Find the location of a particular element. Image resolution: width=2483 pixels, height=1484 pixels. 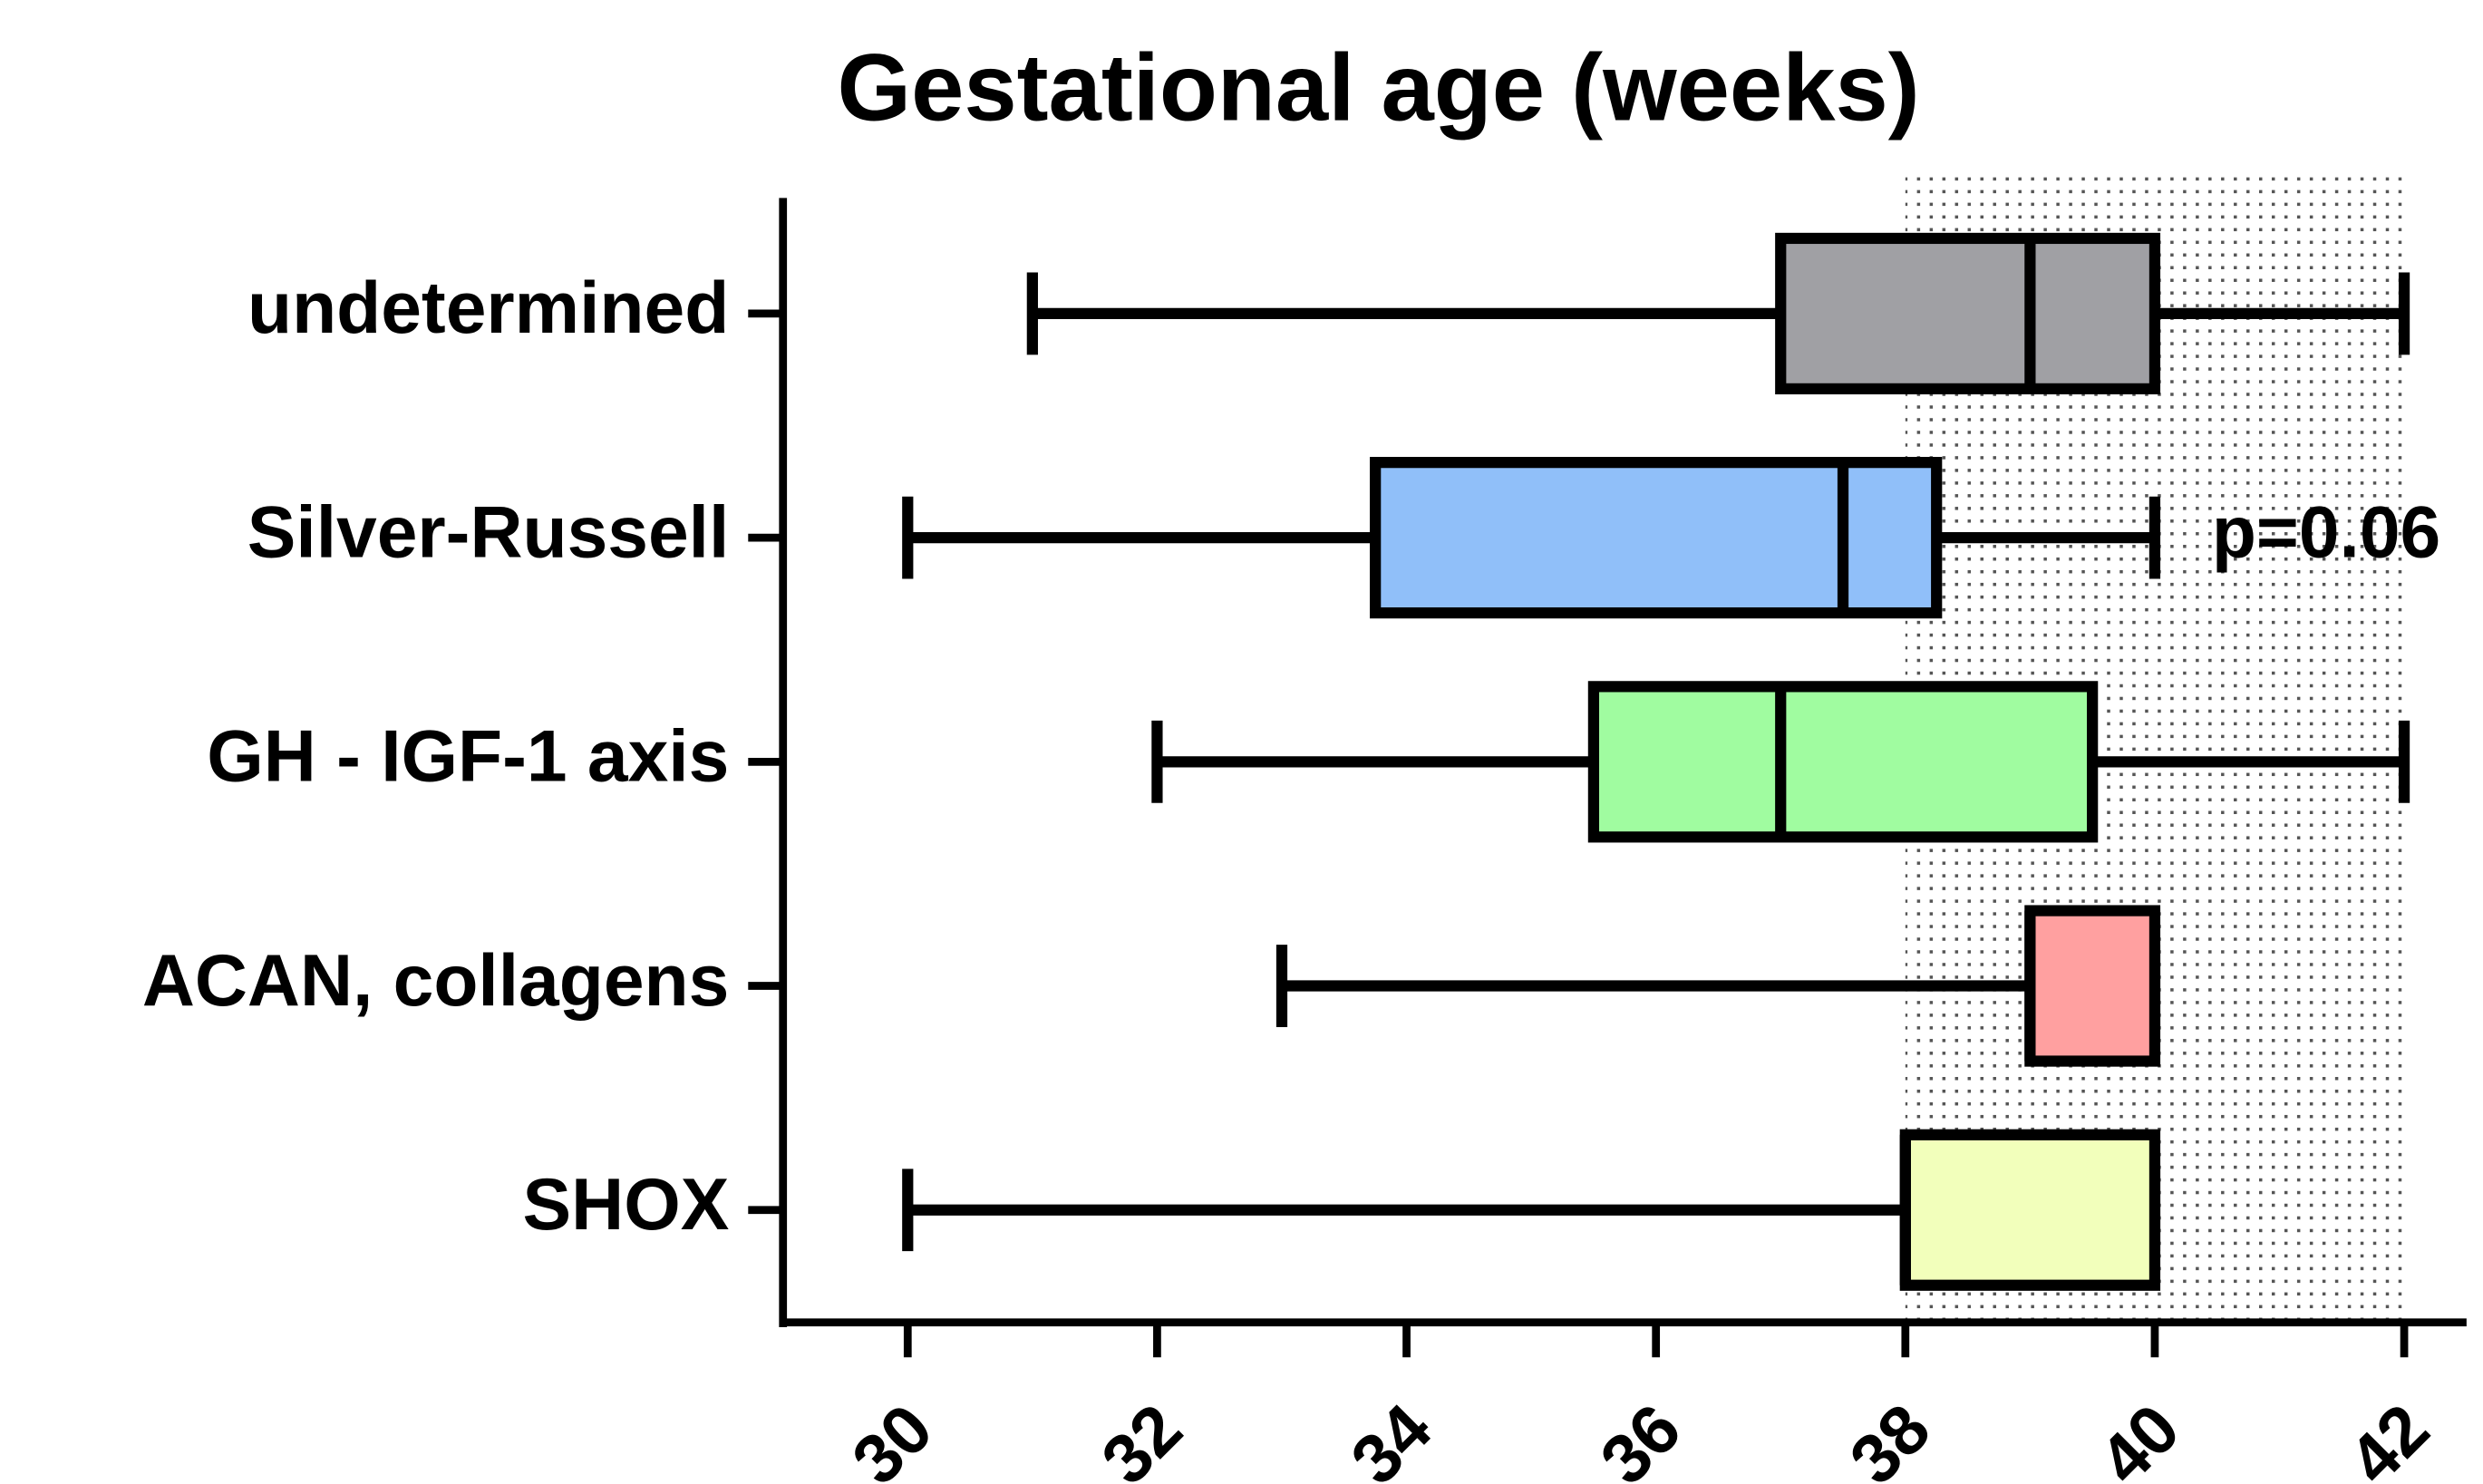

x-tick-label: 40 is located at coordinates (2140, 1437).